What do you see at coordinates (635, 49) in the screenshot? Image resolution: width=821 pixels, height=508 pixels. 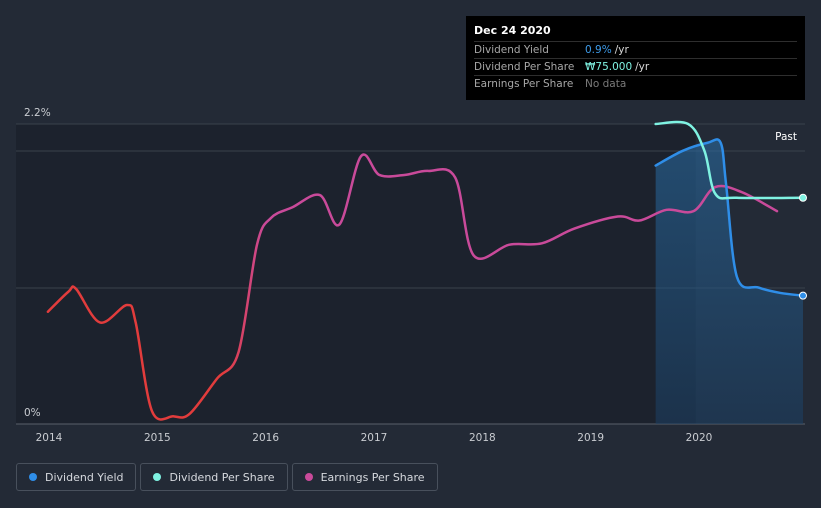 I see `tooltip-row-dividend-yield: Dividend Yield 0.9% /yr` at bounding box center [635, 49].